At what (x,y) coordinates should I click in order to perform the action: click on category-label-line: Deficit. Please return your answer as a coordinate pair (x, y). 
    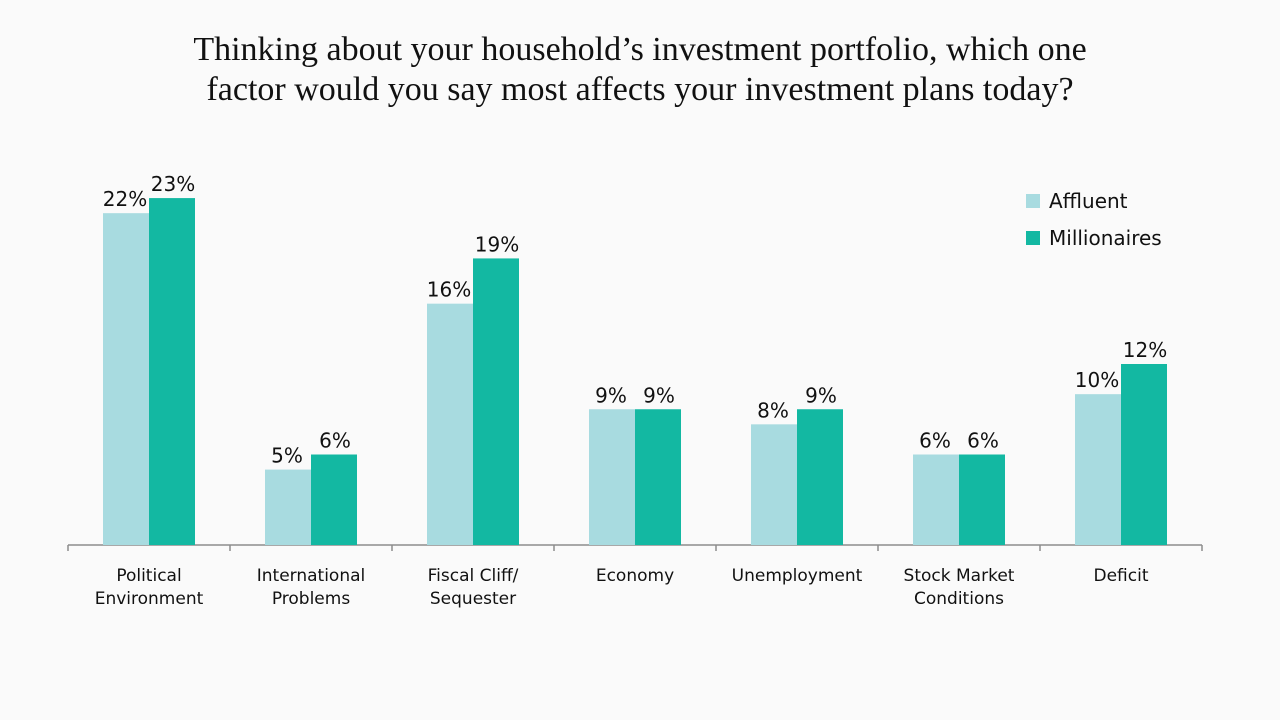
    Looking at the image, I should click on (1121, 576).